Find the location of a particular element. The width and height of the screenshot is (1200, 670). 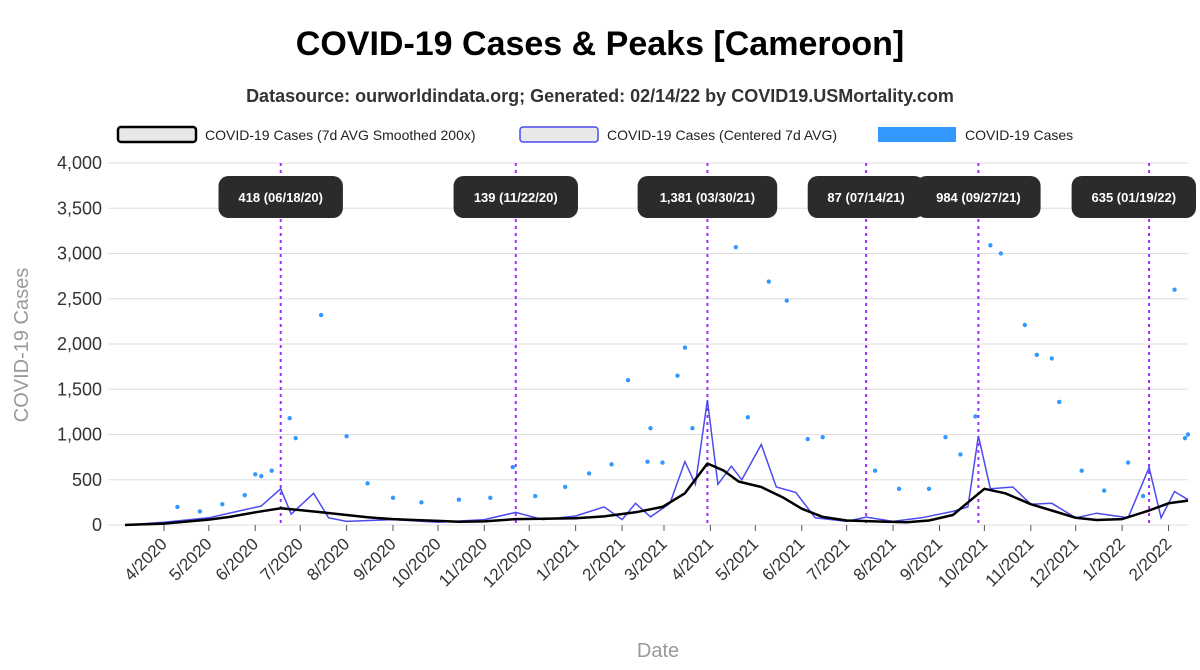

x-tick-label: 10/2021 is located at coordinates (962, 562).